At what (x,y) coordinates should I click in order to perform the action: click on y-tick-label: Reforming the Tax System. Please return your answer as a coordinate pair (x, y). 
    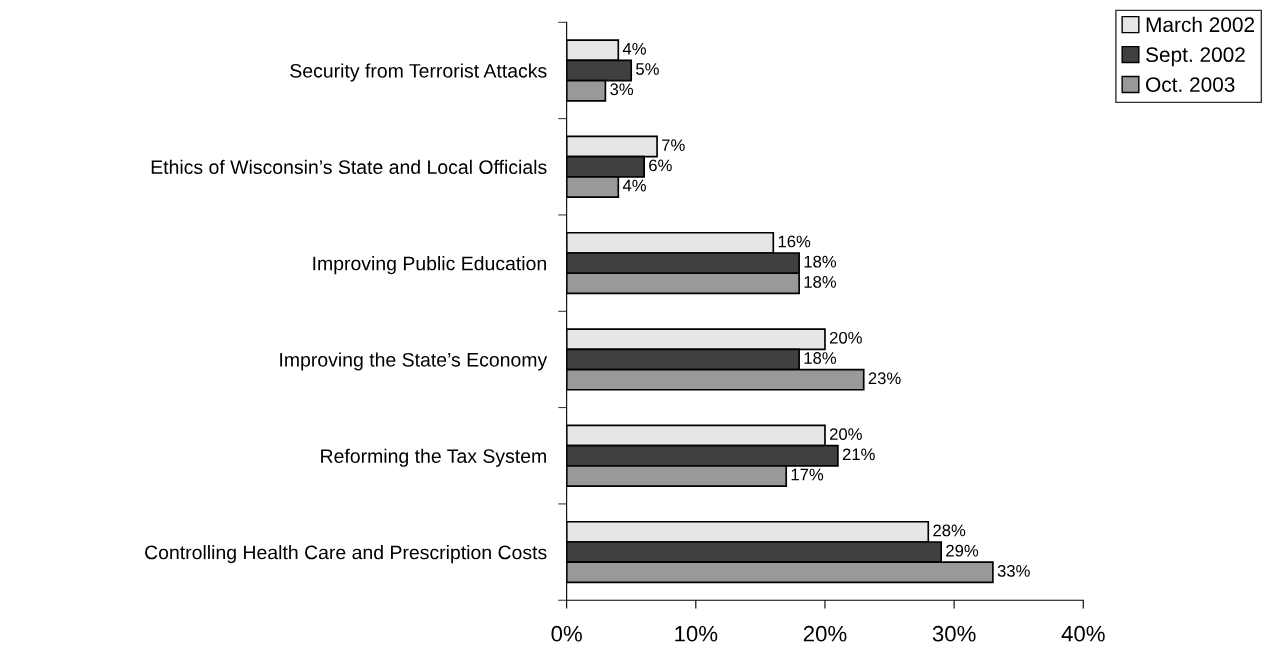
    Looking at the image, I should click on (433, 457).